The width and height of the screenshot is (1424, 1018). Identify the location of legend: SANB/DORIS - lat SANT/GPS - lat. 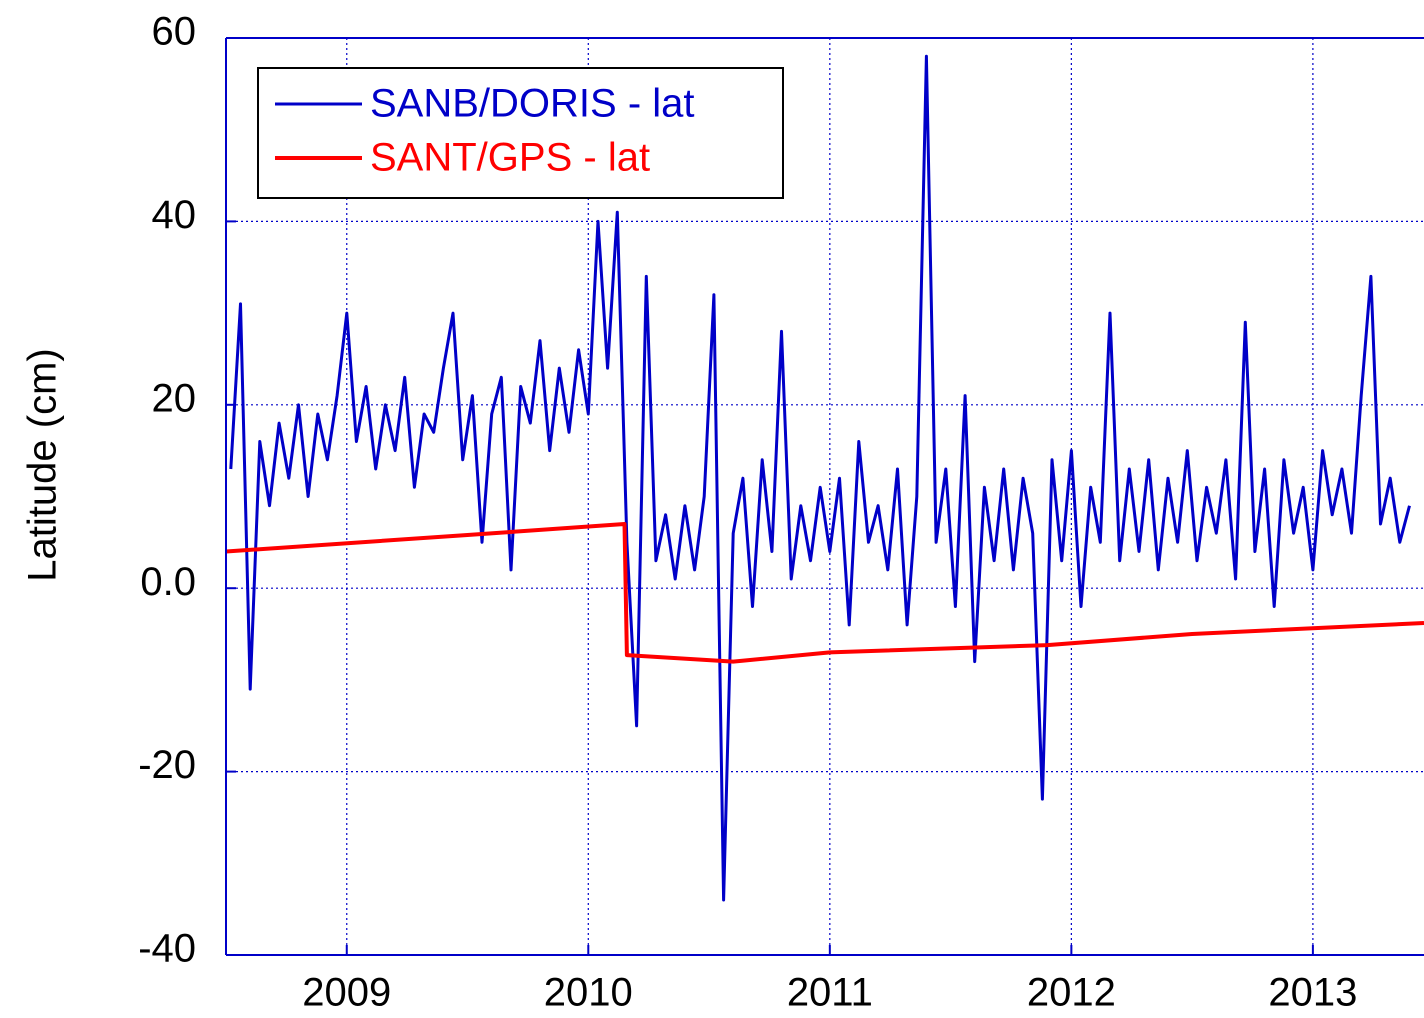
(520, 133).